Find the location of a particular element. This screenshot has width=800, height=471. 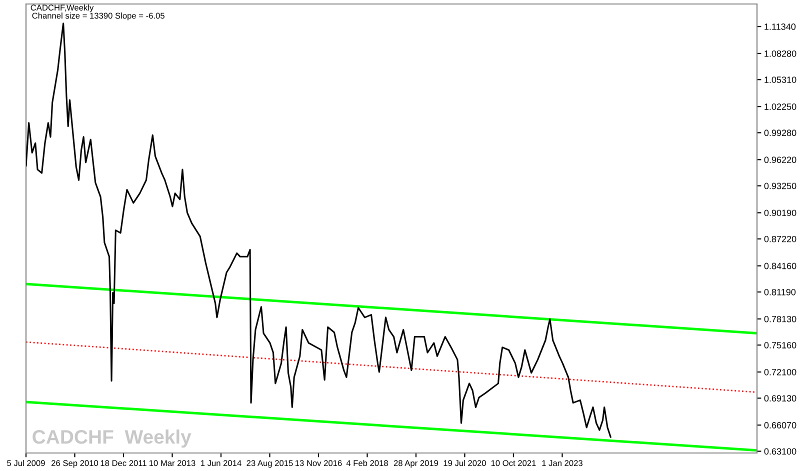

x-tick-label: 23 Aug 2015 is located at coordinates (269, 464).